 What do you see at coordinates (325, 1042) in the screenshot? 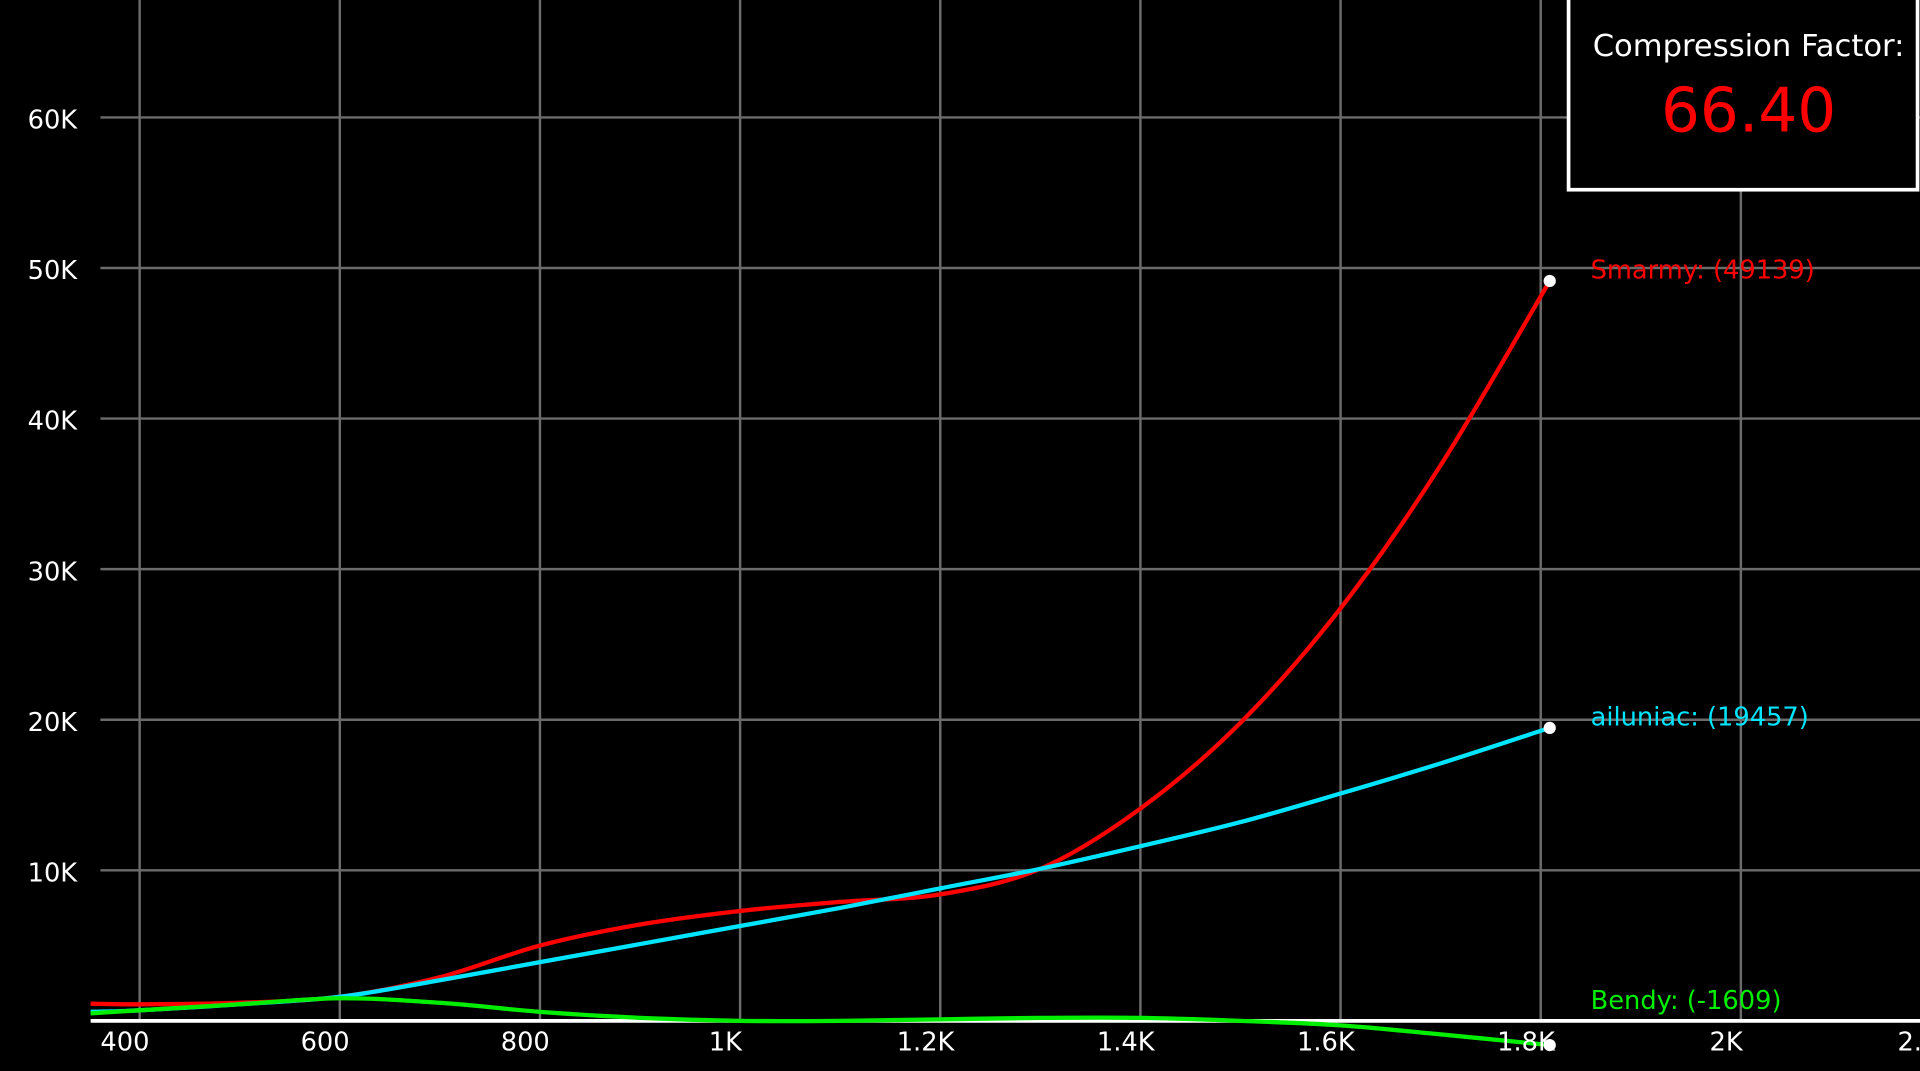
I see `x-tick-label: 600` at bounding box center [325, 1042].